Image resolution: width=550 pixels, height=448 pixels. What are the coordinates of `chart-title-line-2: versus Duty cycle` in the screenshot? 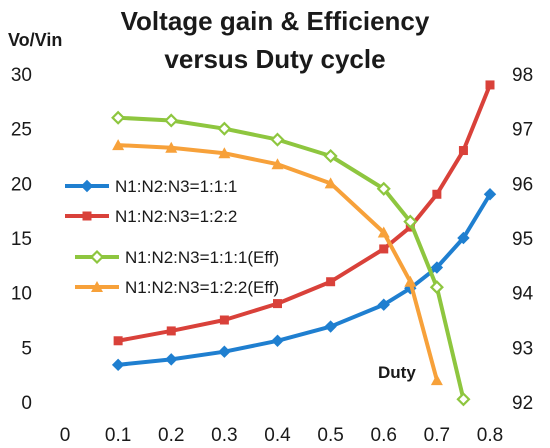 It's located at (274, 59).